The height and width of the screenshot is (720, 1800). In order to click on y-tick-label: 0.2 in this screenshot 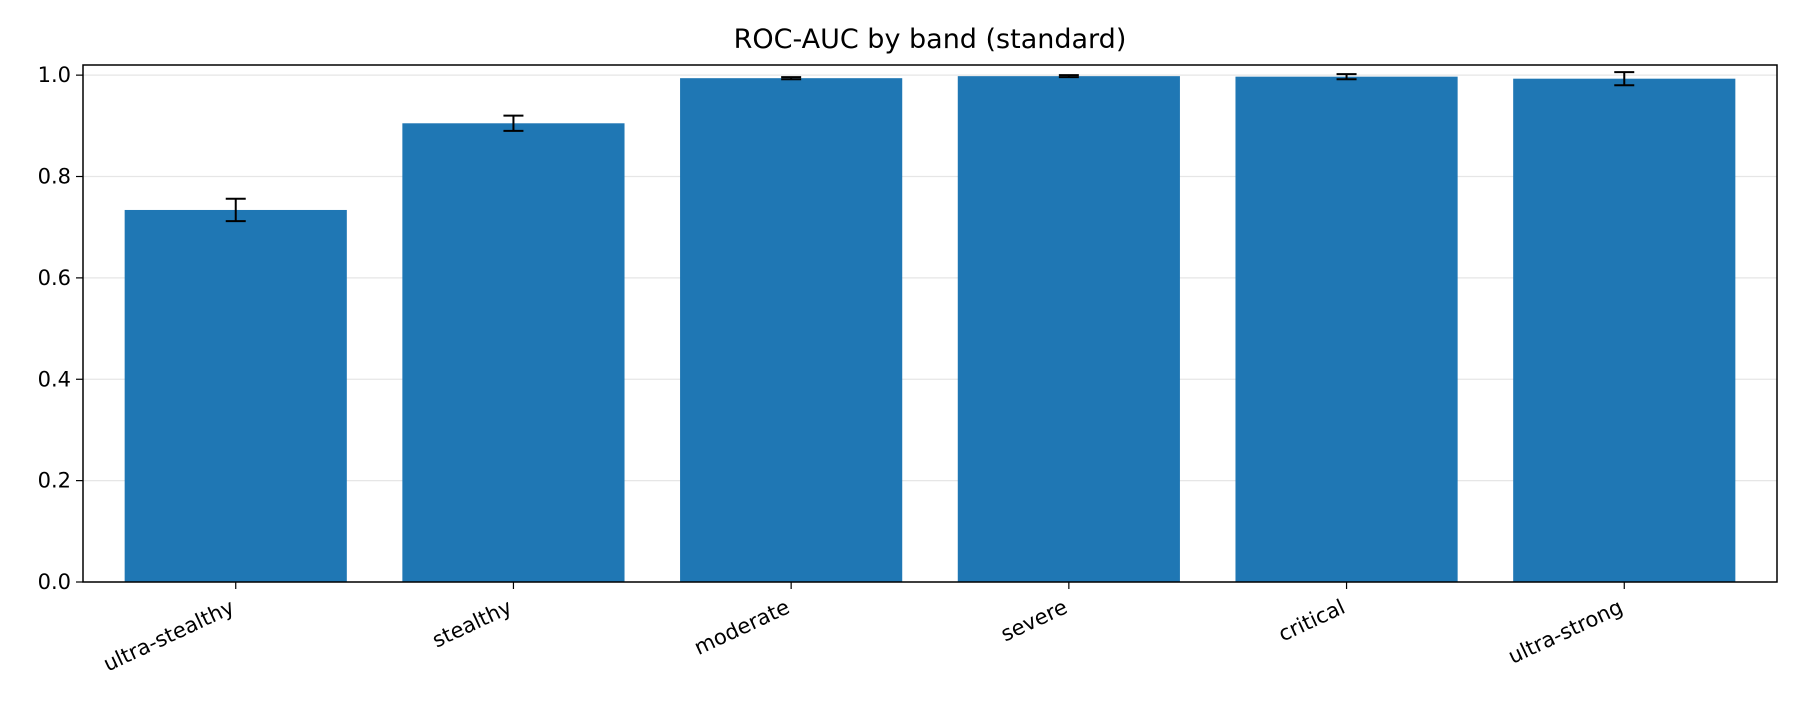, I will do `click(54, 481)`.